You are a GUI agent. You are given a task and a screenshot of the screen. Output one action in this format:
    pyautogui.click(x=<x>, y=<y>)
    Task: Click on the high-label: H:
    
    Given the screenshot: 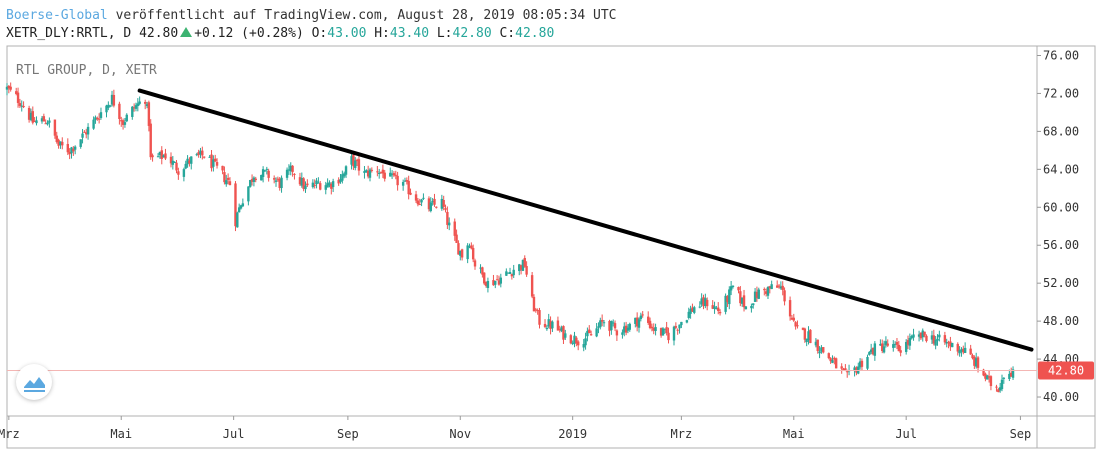 What is the action you would take?
    pyautogui.click(x=382, y=33)
    